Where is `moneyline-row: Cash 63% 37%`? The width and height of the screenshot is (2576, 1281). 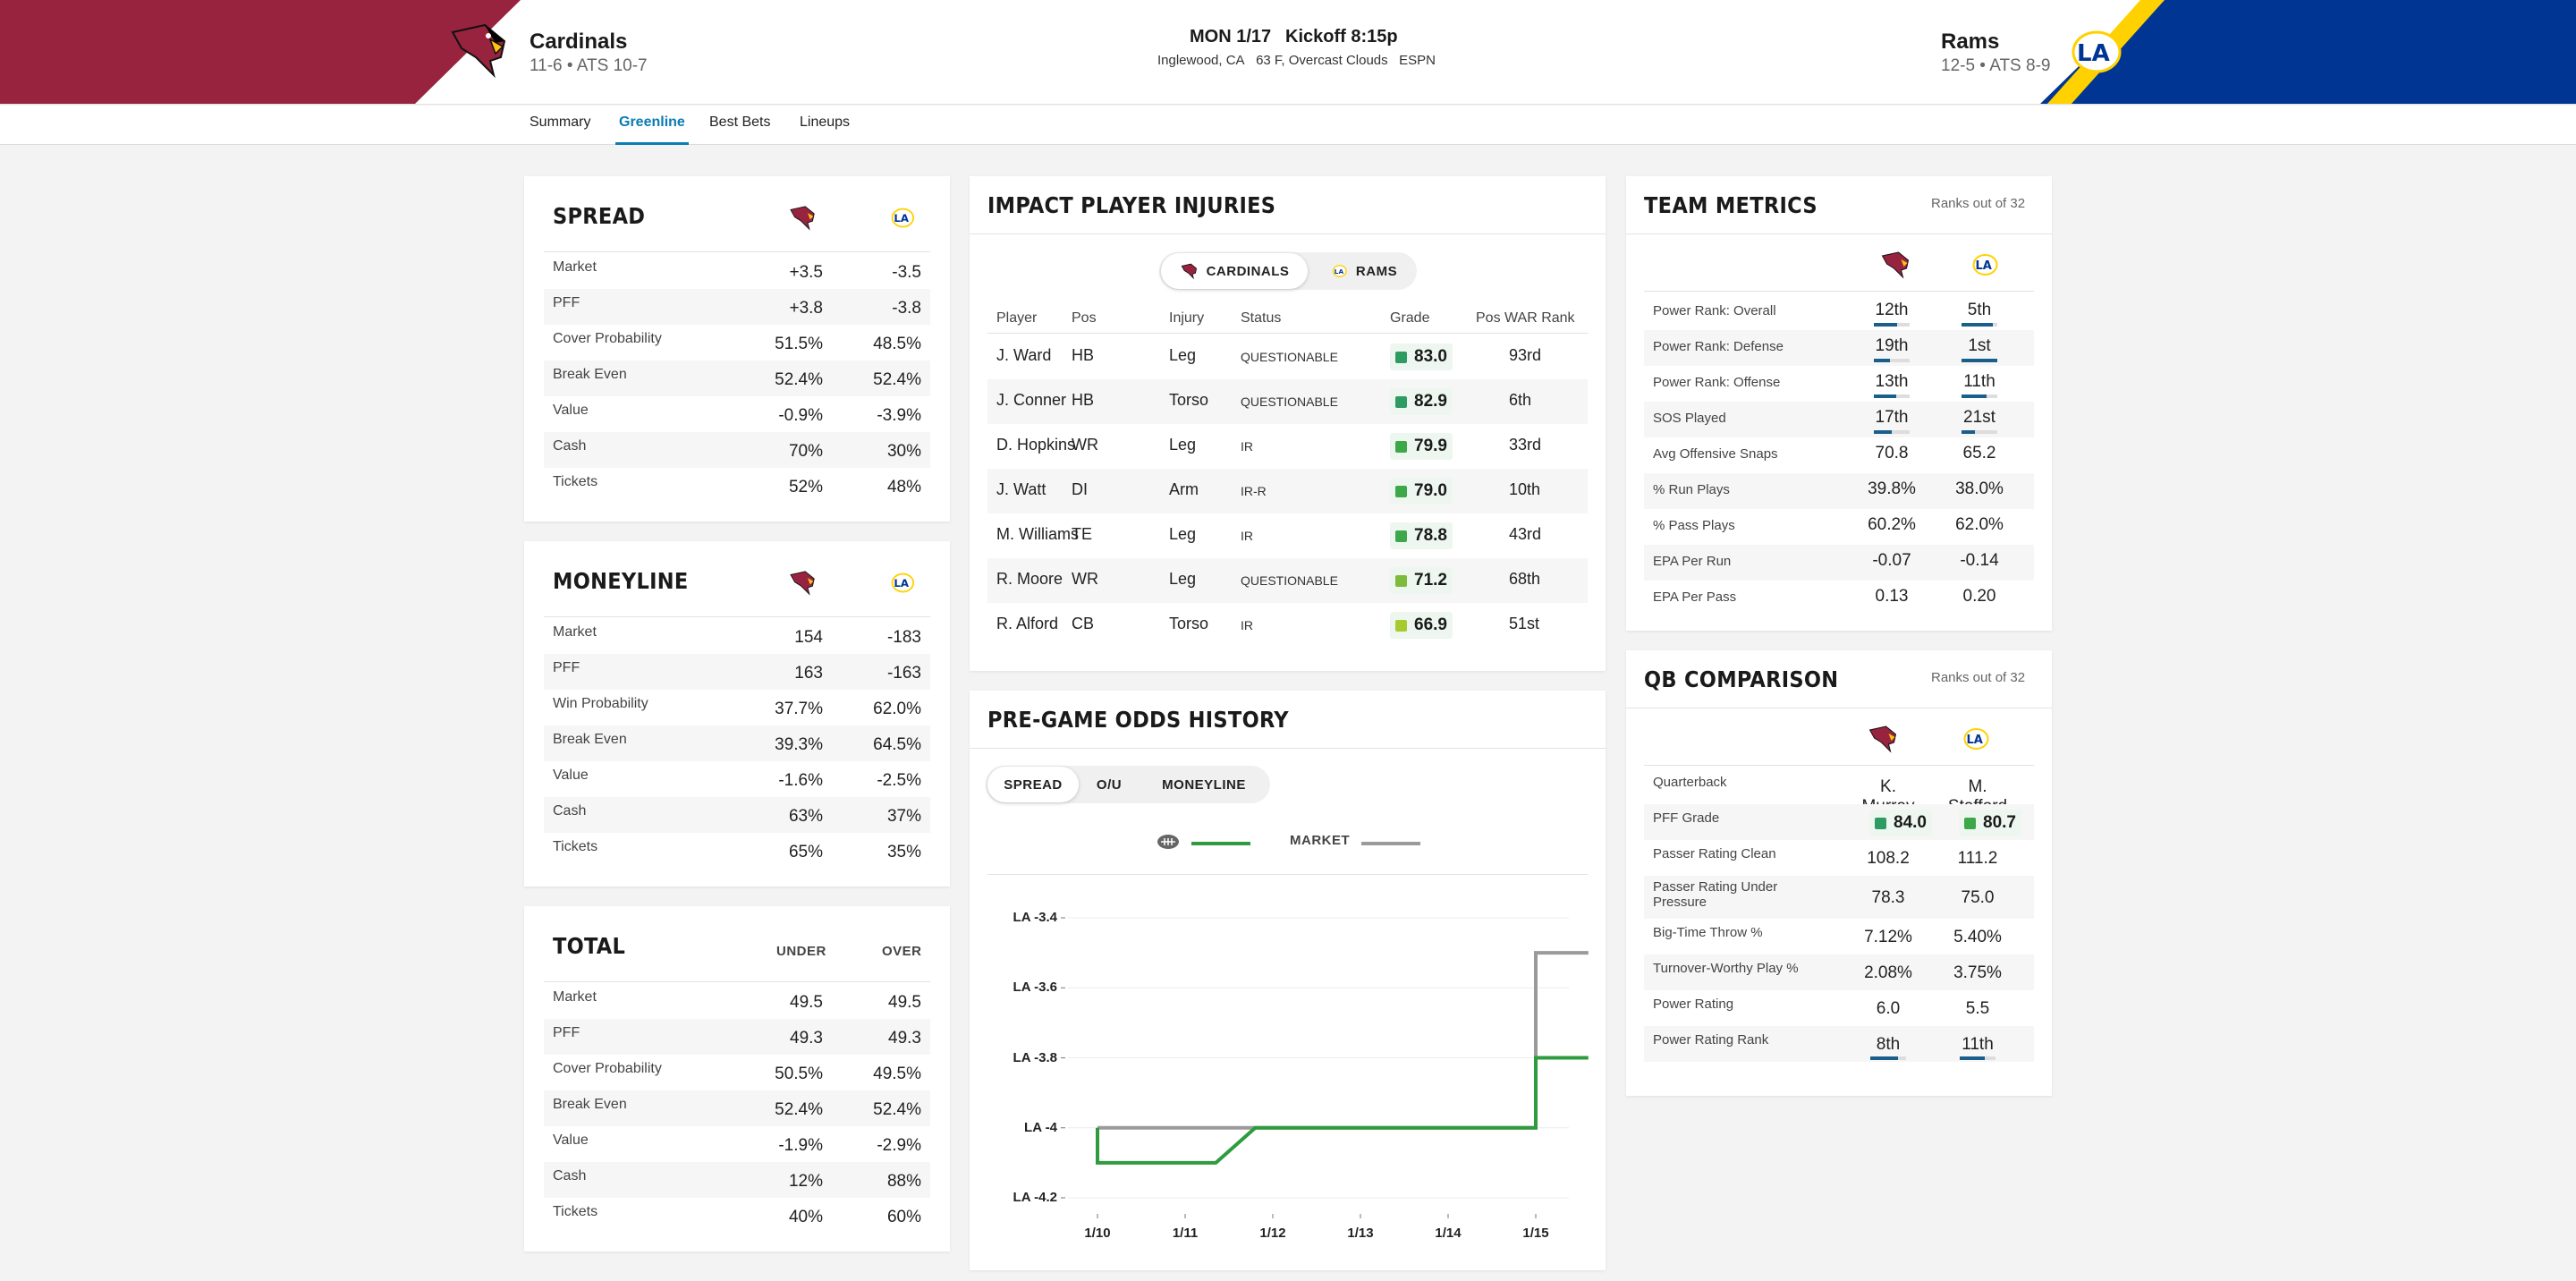
moneyline-row: Cash 63% 37% is located at coordinates (737, 815).